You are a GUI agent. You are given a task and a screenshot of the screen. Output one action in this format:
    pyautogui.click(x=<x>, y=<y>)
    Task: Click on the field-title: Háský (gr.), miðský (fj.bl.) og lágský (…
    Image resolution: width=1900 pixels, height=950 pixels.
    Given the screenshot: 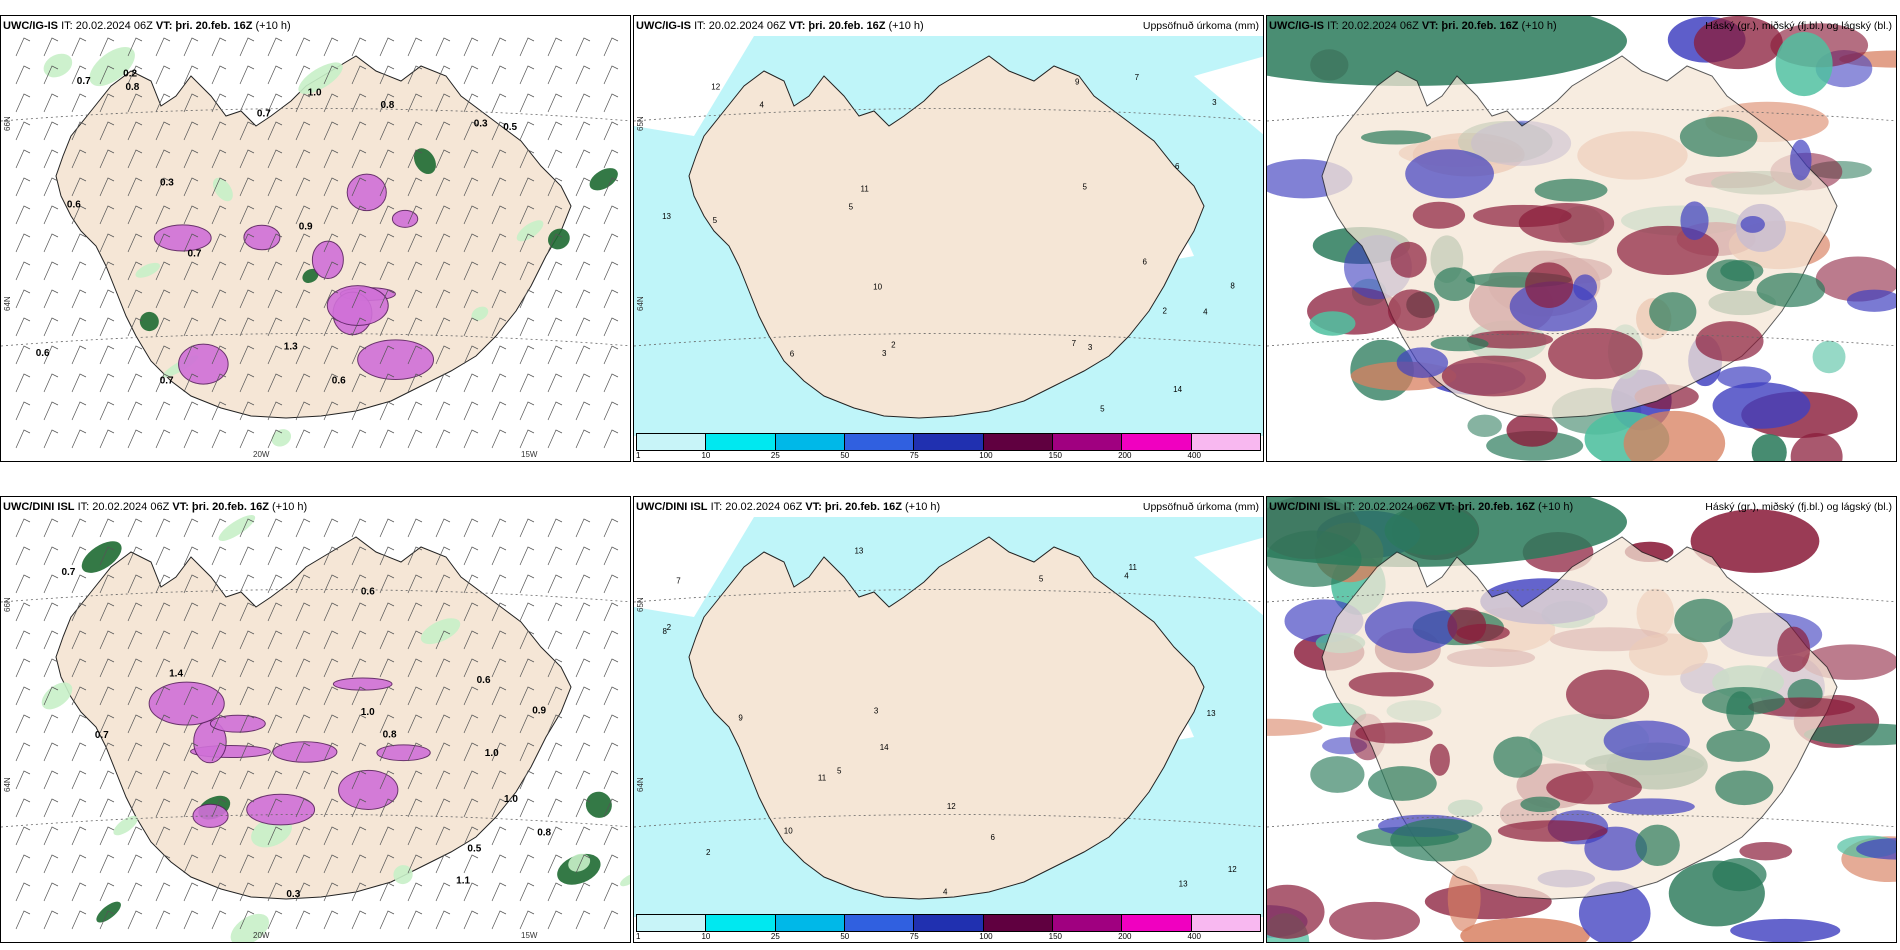 What is the action you would take?
    pyautogui.click(x=1798, y=507)
    